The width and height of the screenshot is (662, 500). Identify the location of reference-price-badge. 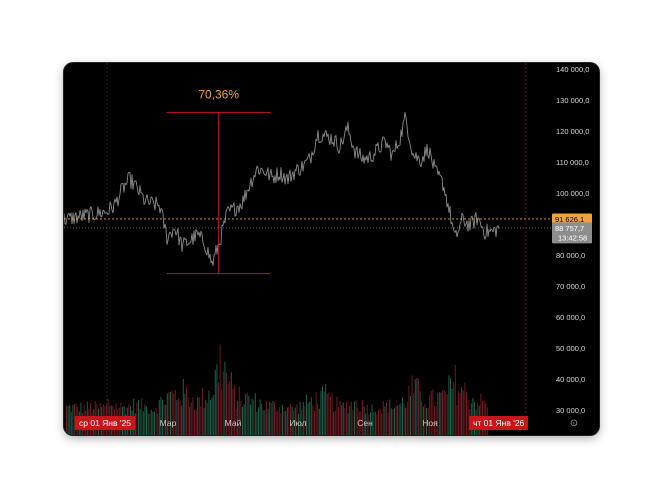
(572, 219).